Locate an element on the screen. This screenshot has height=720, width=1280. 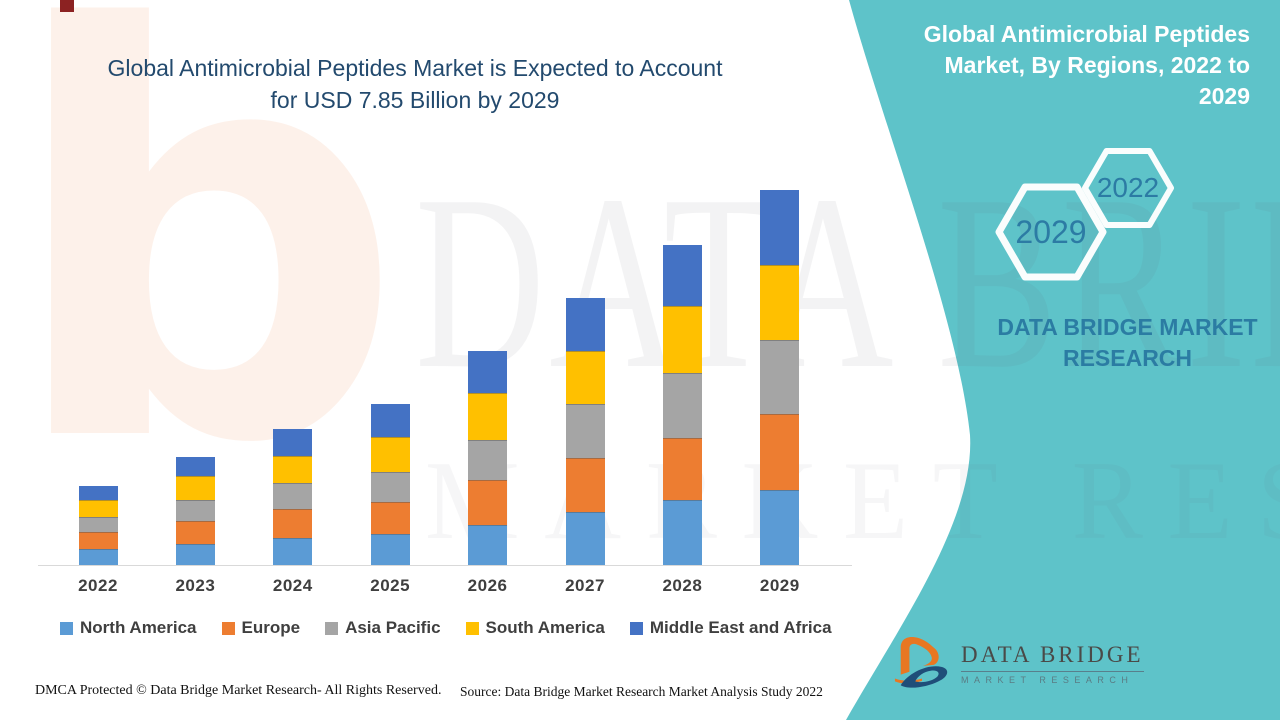
x-axis-label-2028: 2028 is located at coordinates (682, 585).